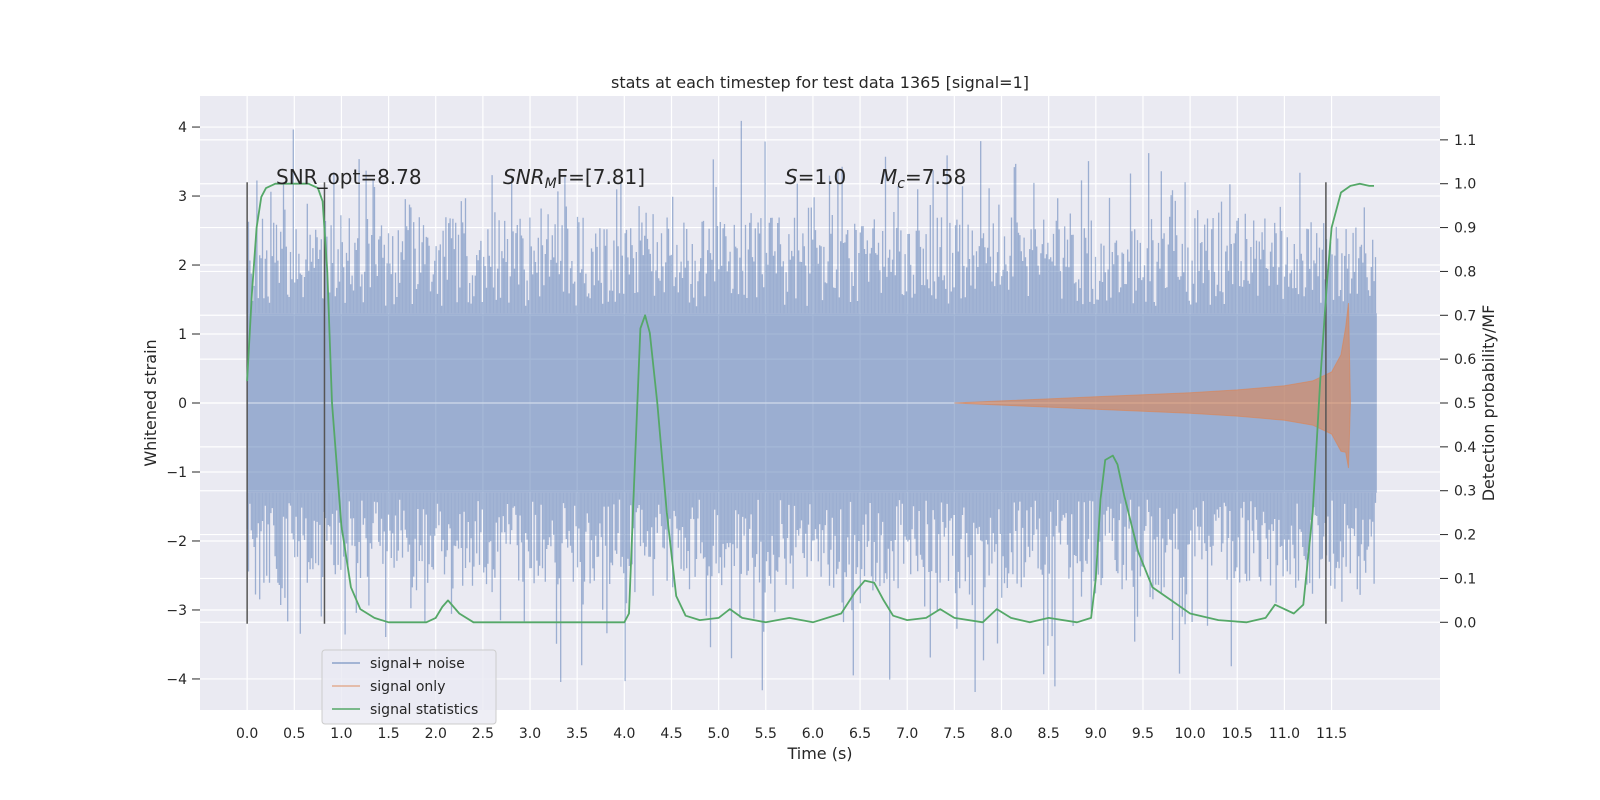  What do you see at coordinates (1143, 734) in the screenshot?
I see `x-tick-label: 9.5` at bounding box center [1143, 734].